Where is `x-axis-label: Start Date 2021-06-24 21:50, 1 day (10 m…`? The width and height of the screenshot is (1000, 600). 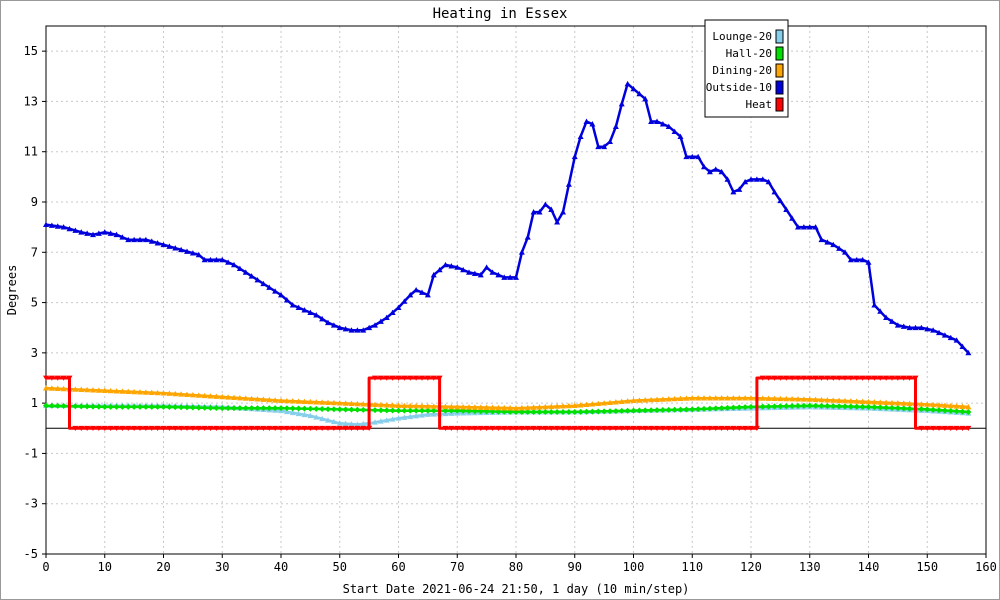 x-axis-label: Start Date 2021-06-24 21:50, 1 day (10 m… is located at coordinates (516, 589).